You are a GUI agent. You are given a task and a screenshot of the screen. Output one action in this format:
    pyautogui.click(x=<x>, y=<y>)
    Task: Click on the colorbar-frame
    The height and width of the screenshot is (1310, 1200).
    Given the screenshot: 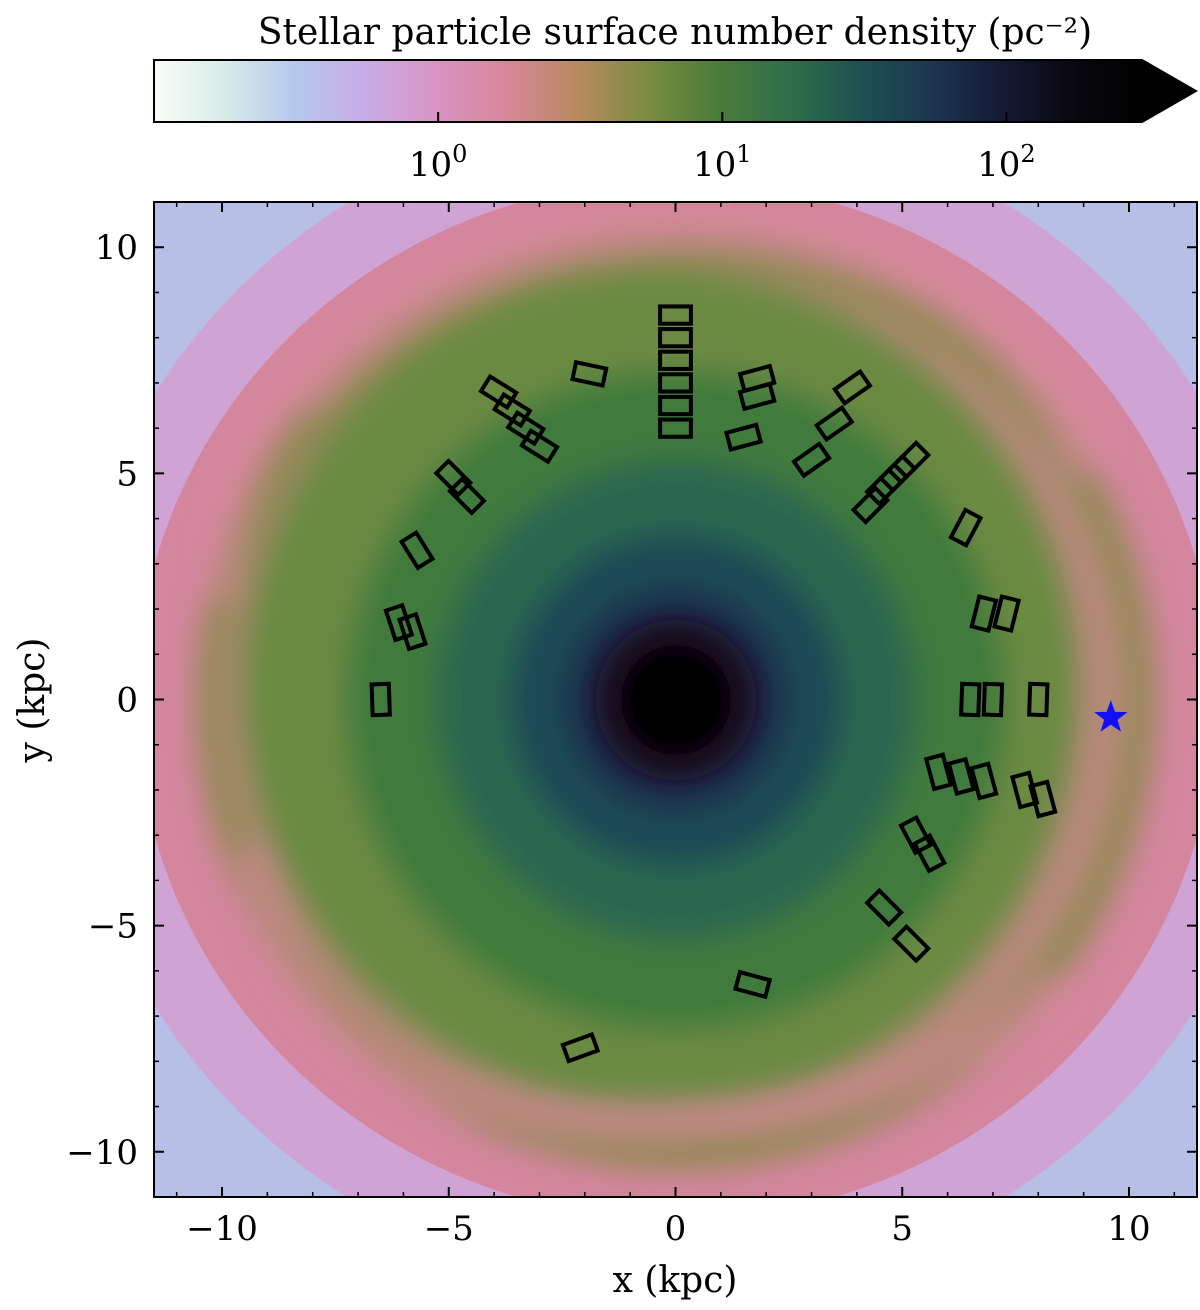 What is the action you would take?
    pyautogui.click(x=676, y=91)
    